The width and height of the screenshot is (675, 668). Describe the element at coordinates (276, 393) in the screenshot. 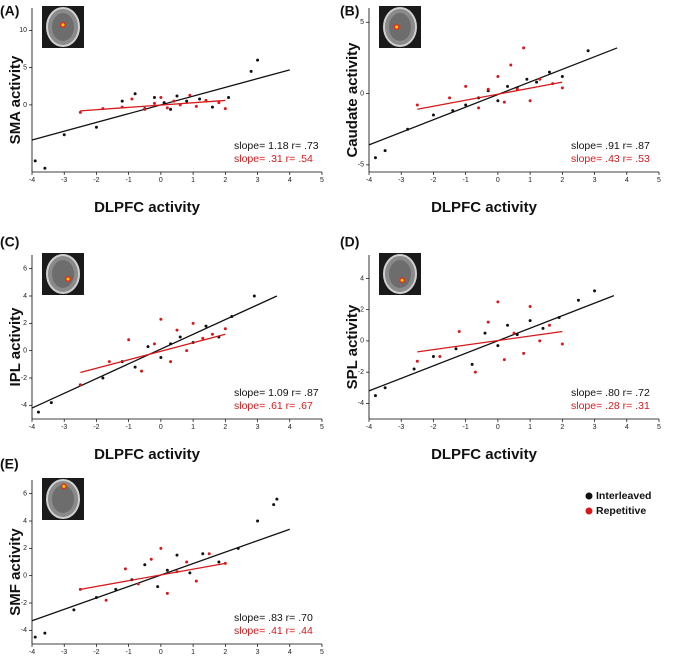

I see `fit-annotation: slope= 1.09 r= .87` at that location.